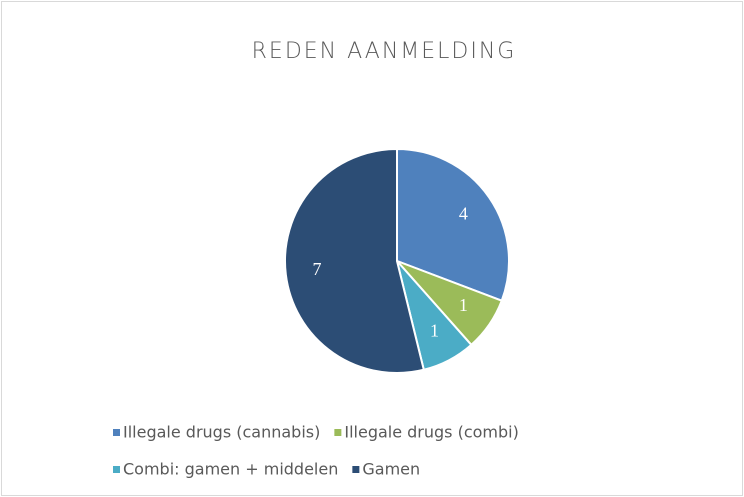 This screenshot has height=497, width=744. I want to click on data-label: 7, so click(316, 269).